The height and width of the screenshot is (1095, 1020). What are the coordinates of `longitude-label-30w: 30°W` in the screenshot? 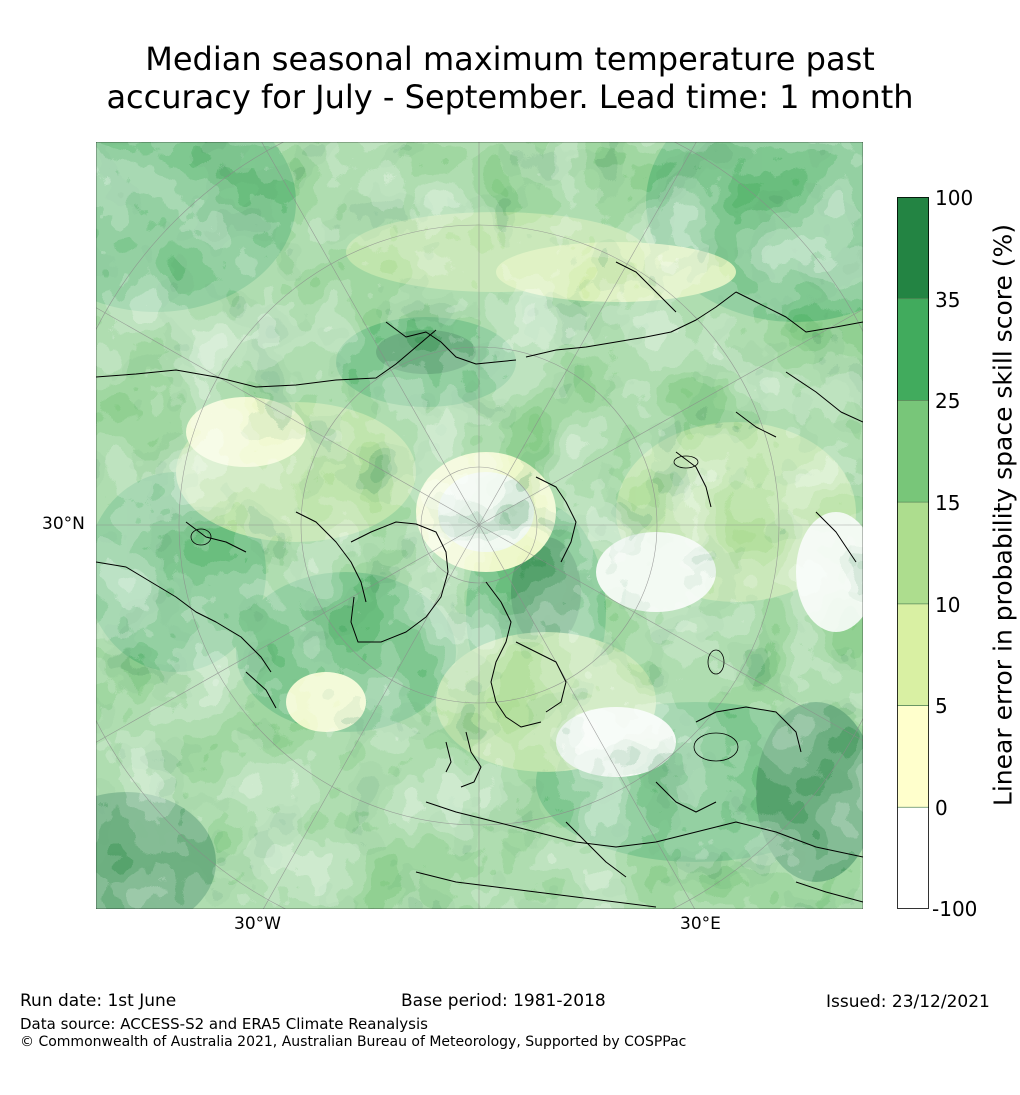 It's located at (257, 924).